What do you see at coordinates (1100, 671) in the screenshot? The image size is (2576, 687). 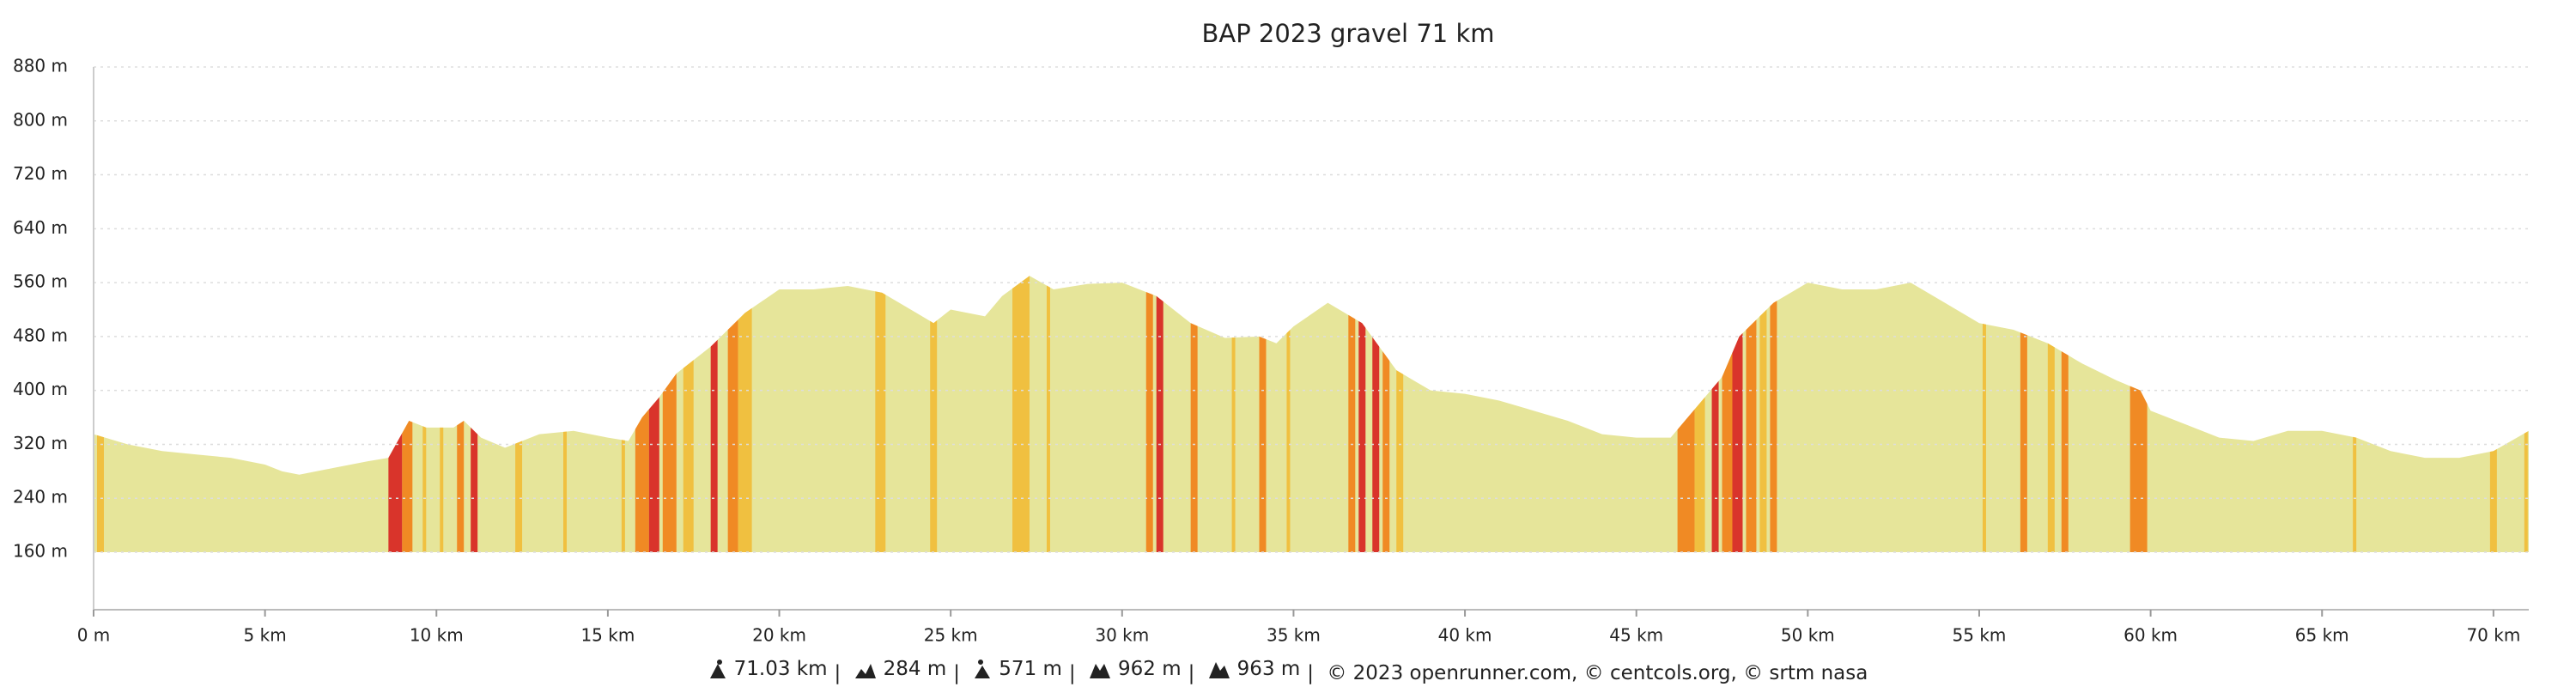 I see `min-icon` at bounding box center [1100, 671].